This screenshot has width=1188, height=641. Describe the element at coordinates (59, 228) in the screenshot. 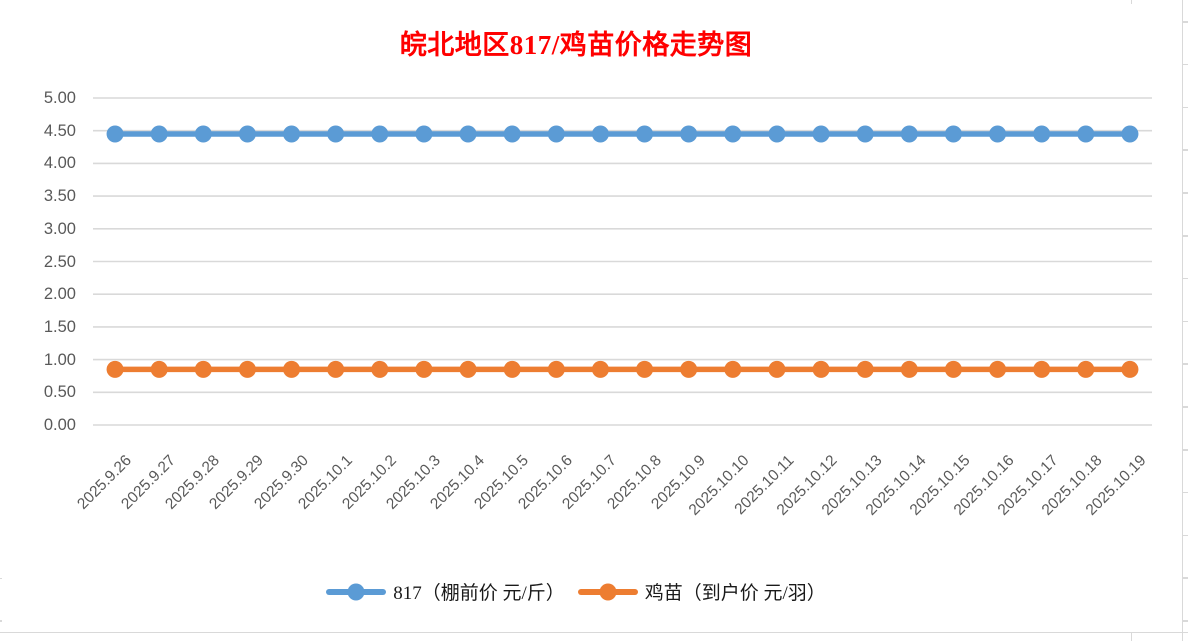

I see `y-tick-label: 3.00` at that location.